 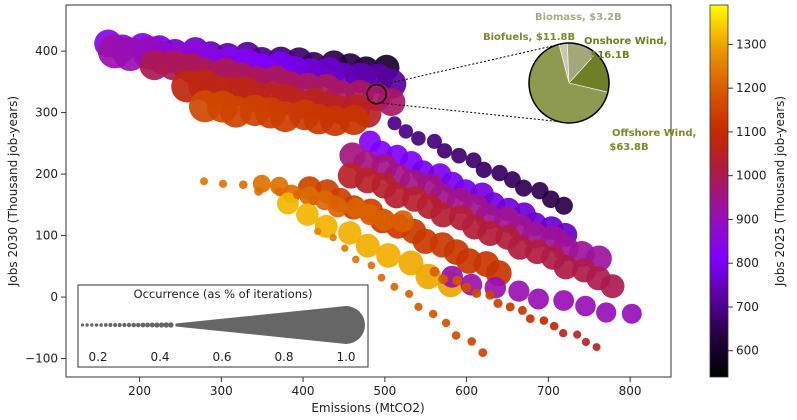 What do you see at coordinates (41, 359) in the screenshot?
I see `y-tick-label: −100` at bounding box center [41, 359].